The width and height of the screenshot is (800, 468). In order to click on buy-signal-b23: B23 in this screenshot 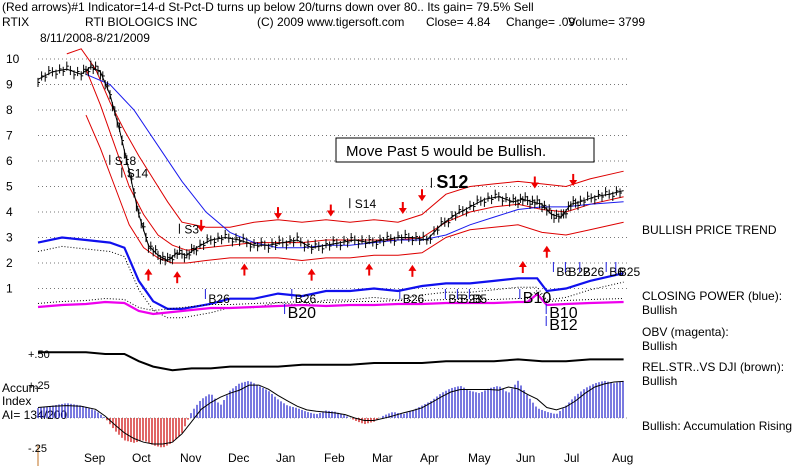, I will do `click(471, 299)`.